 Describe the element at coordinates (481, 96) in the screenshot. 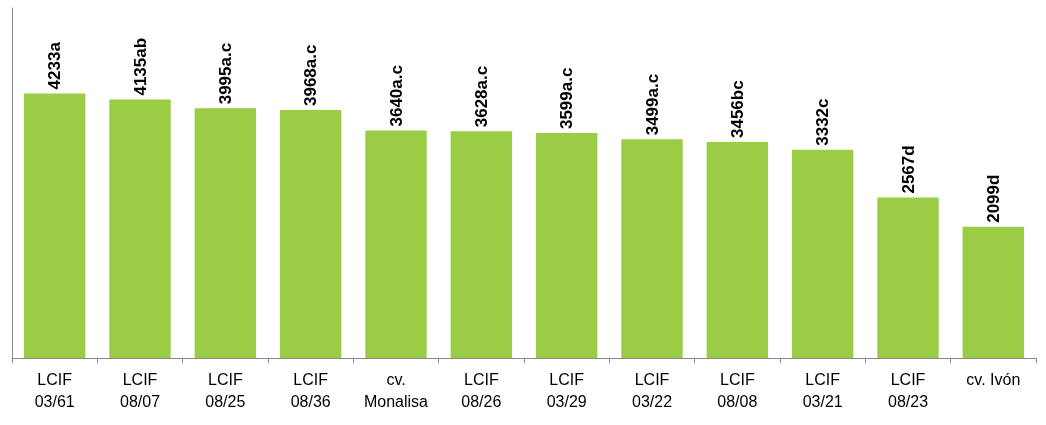

I see `data-label: 3628a.c` at that location.